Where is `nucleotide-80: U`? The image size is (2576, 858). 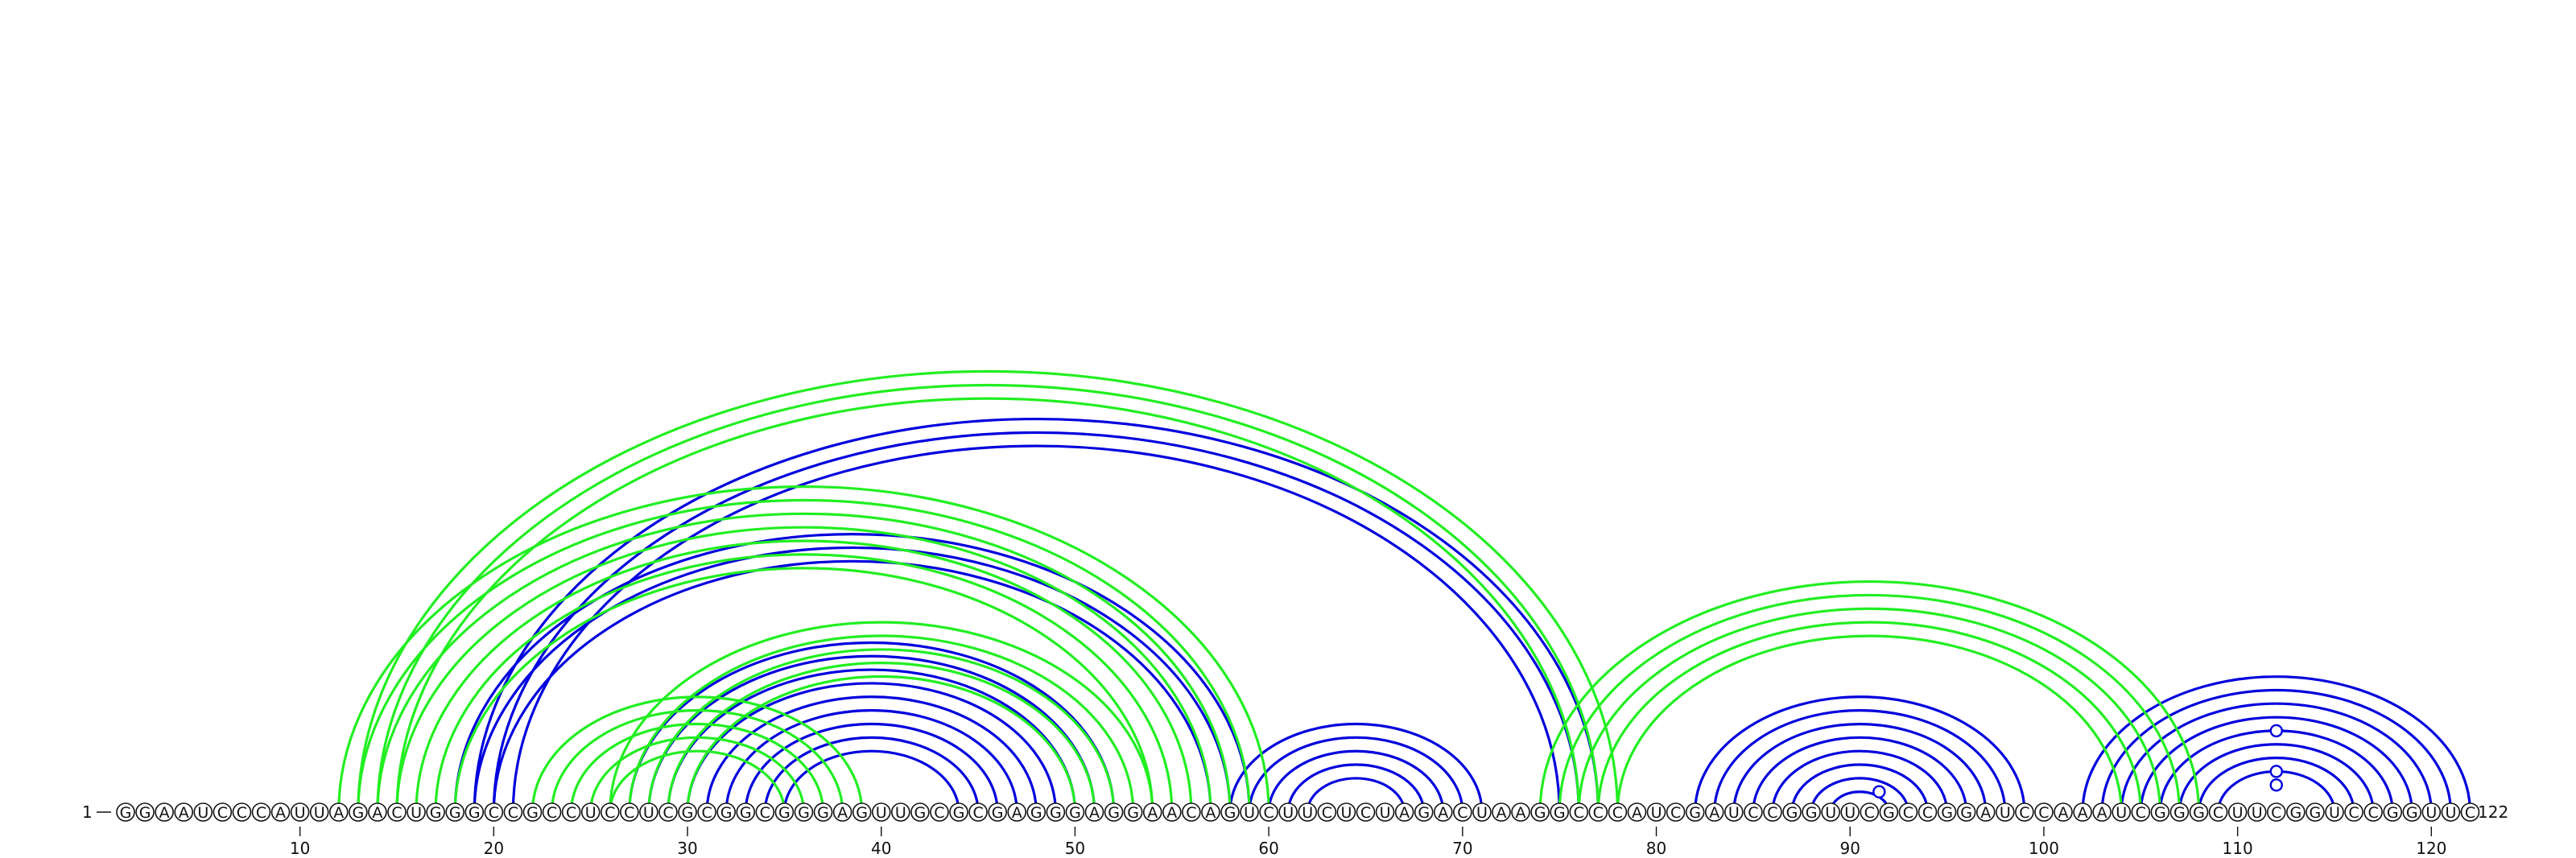
nucleotide-80: U is located at coordinates (1656, 812).